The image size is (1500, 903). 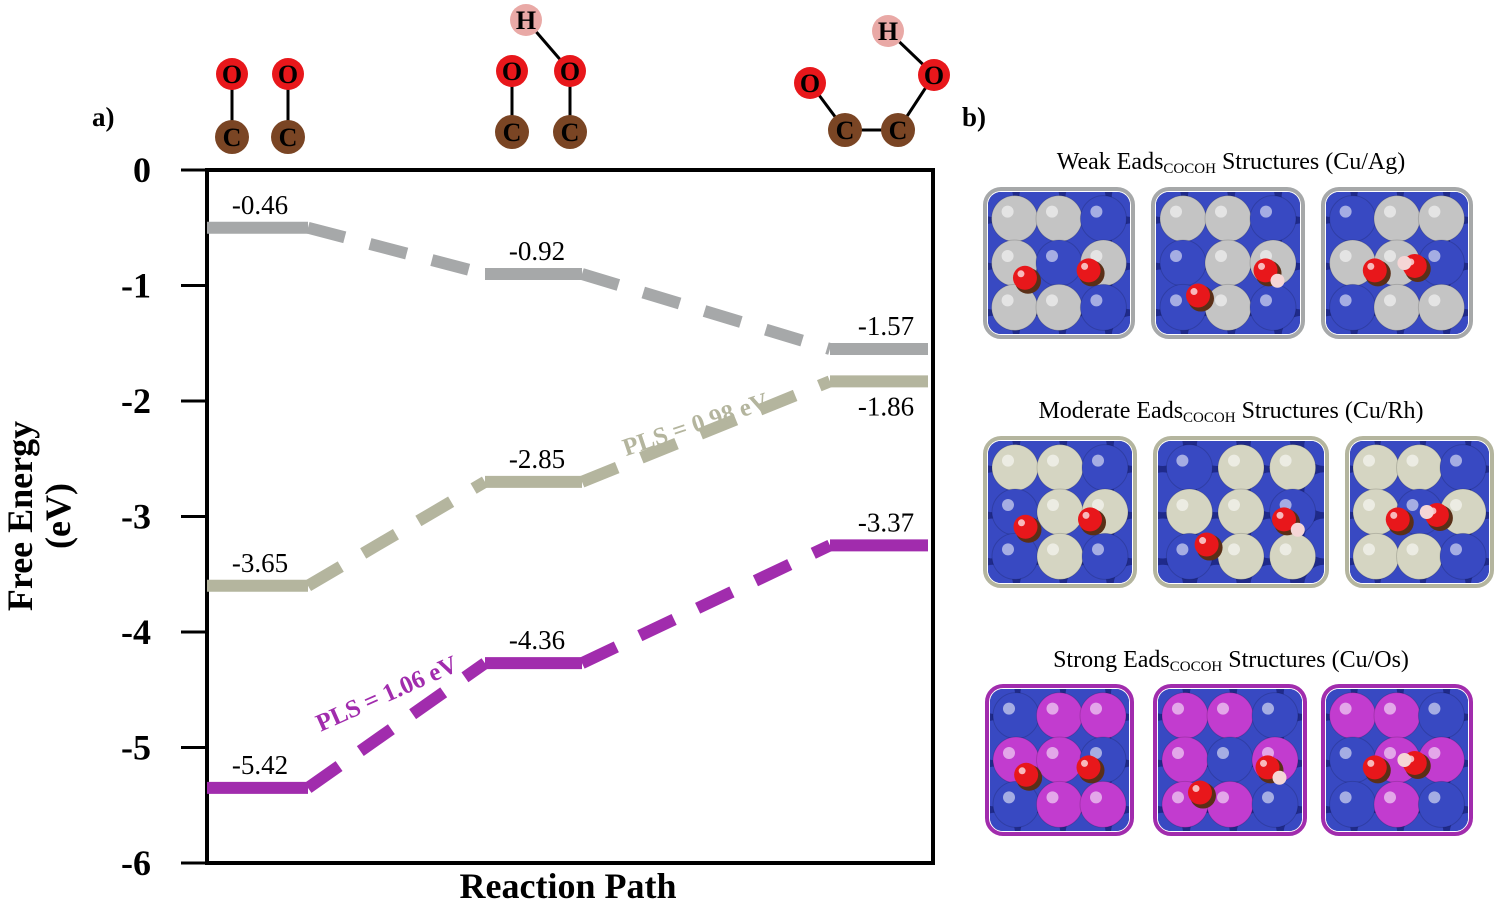 What do you see at coordinates (136, 748) in the screenshot?
I see `y-tick-label: -5` at bounding box center [136, 748].